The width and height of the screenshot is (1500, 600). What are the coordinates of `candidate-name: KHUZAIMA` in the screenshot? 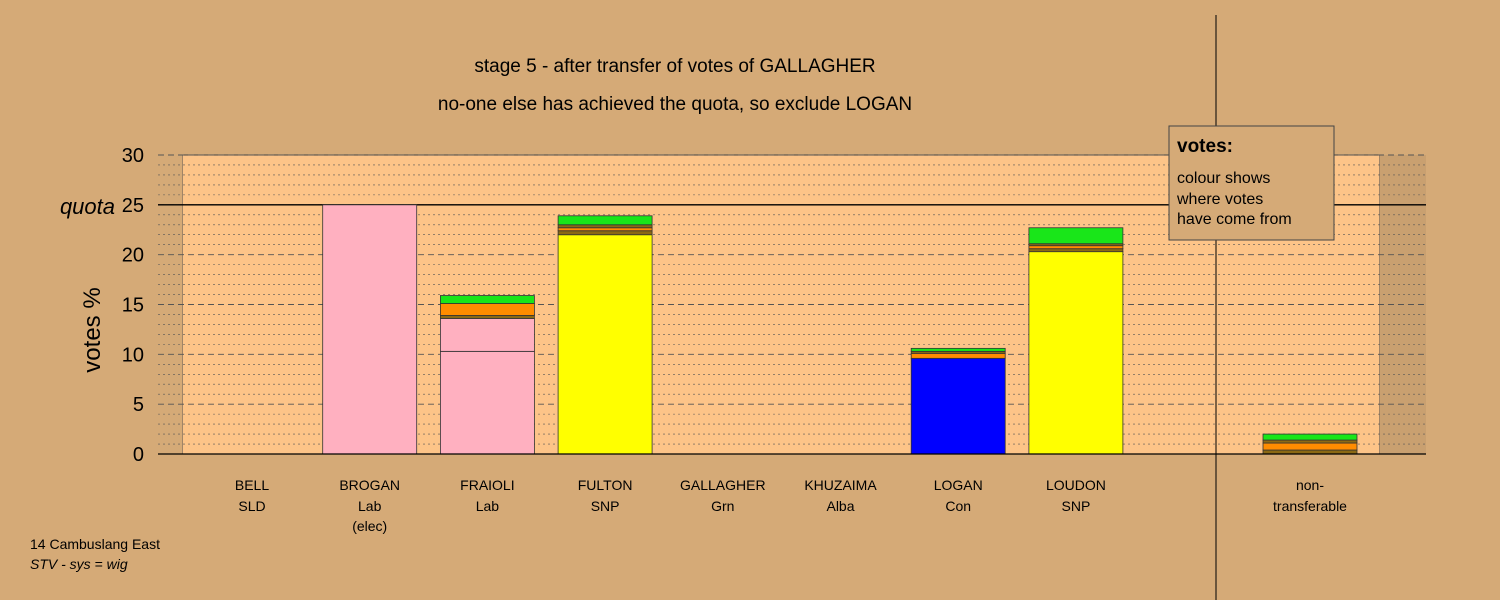 It's located at (840, 485).